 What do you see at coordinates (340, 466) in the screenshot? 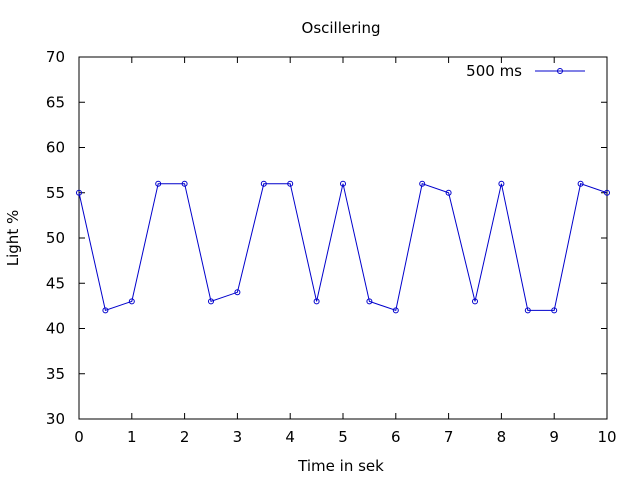
I see `x-axis-label: Time in sek` at bounding box center [340, 466].